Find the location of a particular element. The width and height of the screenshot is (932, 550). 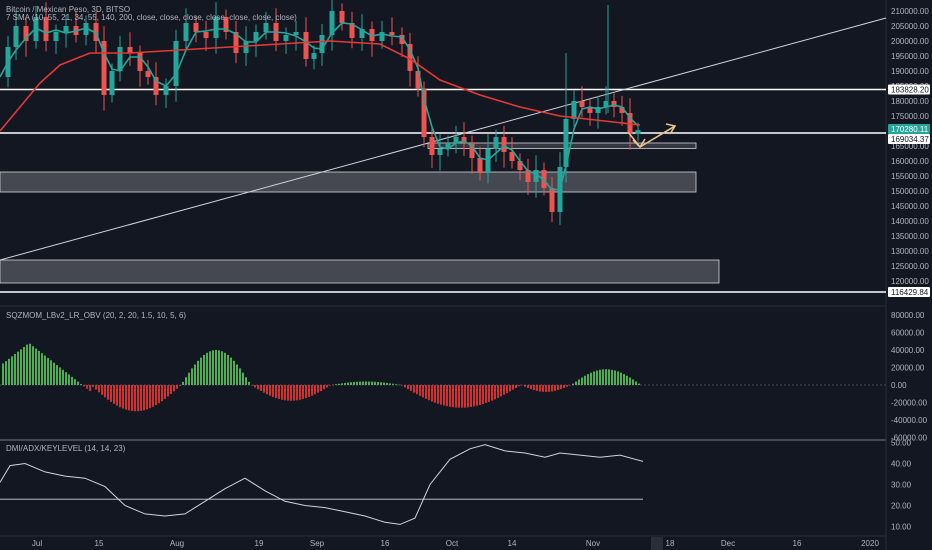

dmi-tick-label: 50.00 is located at coordinates (901, 443).